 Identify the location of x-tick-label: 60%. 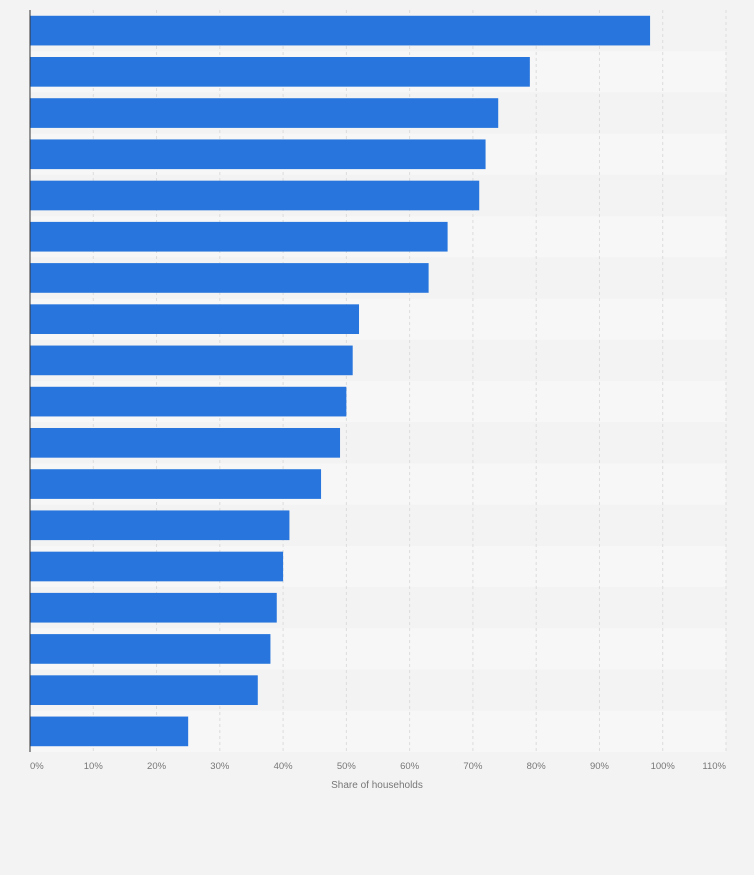
(410, 766).